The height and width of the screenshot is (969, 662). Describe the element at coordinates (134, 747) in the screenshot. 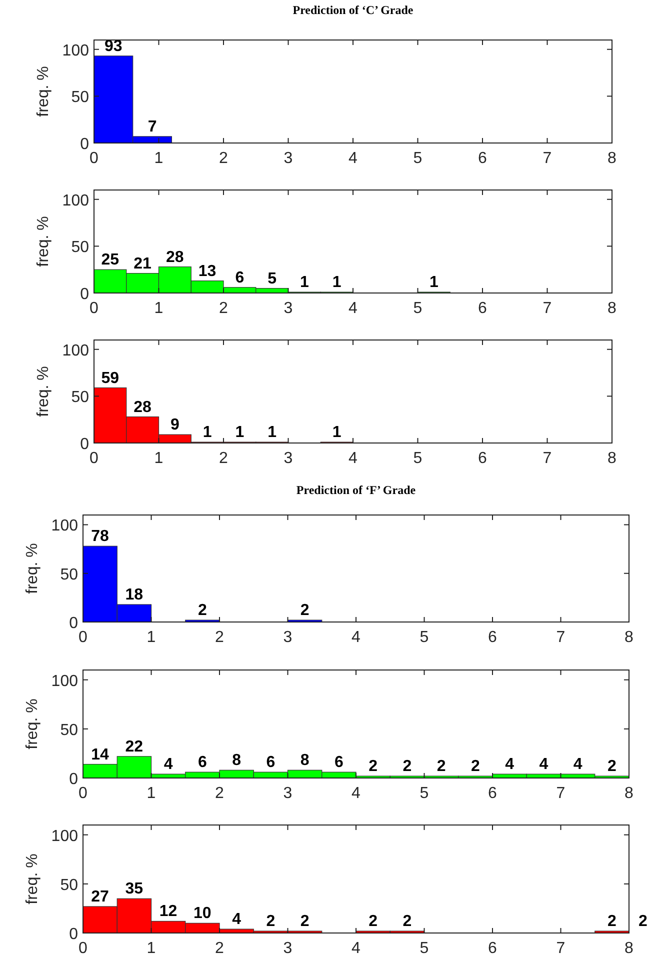

I see `data-label: 22` at that location.